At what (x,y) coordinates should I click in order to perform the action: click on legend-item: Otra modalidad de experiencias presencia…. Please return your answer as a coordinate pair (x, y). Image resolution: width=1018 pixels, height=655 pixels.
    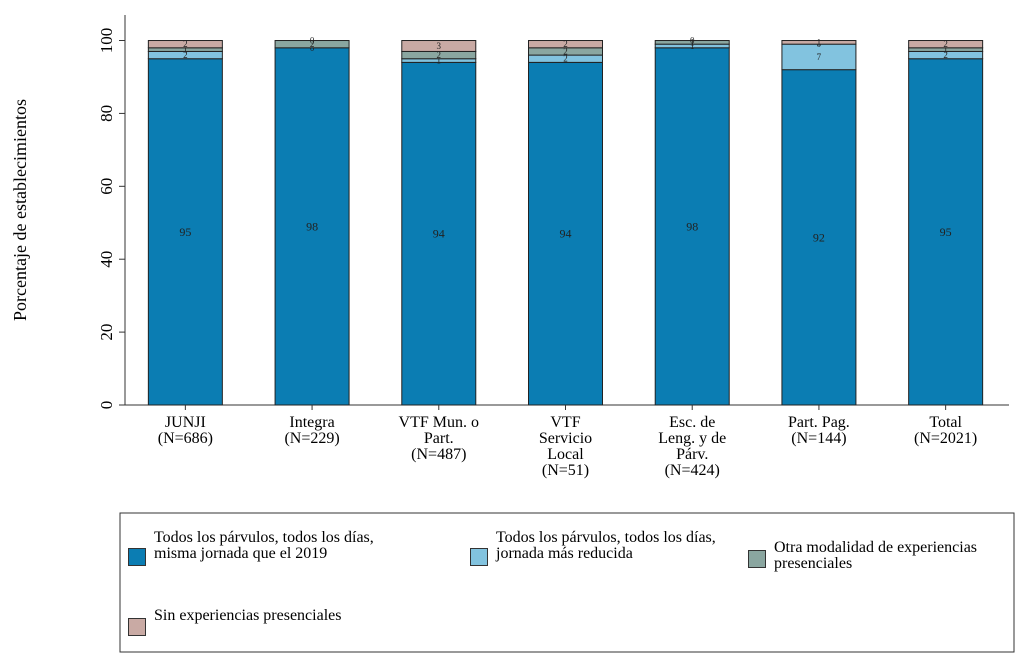
    Looking at the image, I should click on (881, 556).